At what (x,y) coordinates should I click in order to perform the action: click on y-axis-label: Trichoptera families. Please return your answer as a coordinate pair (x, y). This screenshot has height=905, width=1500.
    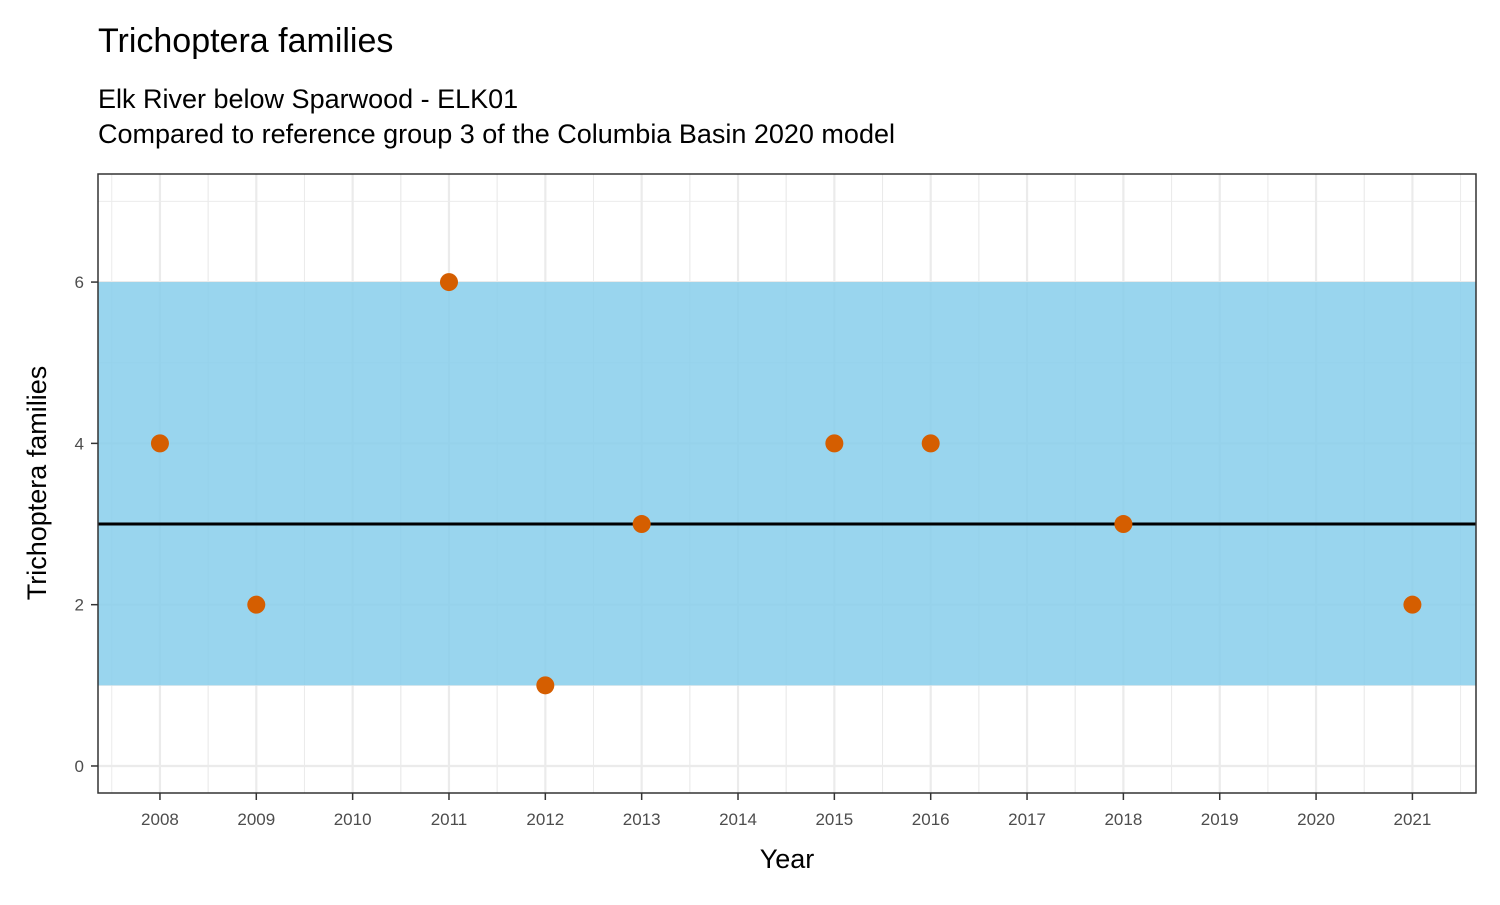
    Looking at the image, I should click on (37, 483).